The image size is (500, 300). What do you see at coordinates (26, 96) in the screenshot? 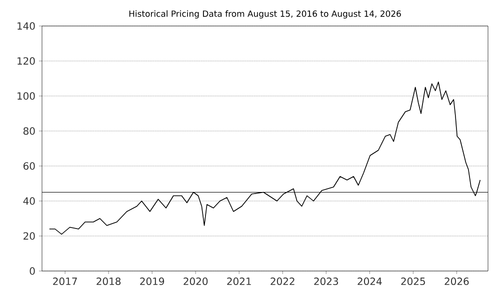
I see `y-tick-label: 100` at bounding box center [26, 96].